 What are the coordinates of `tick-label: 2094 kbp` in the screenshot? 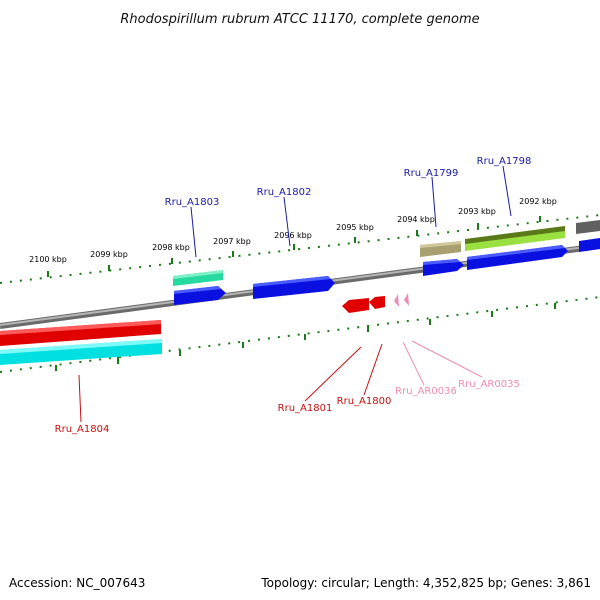 It's located at (416, 219).